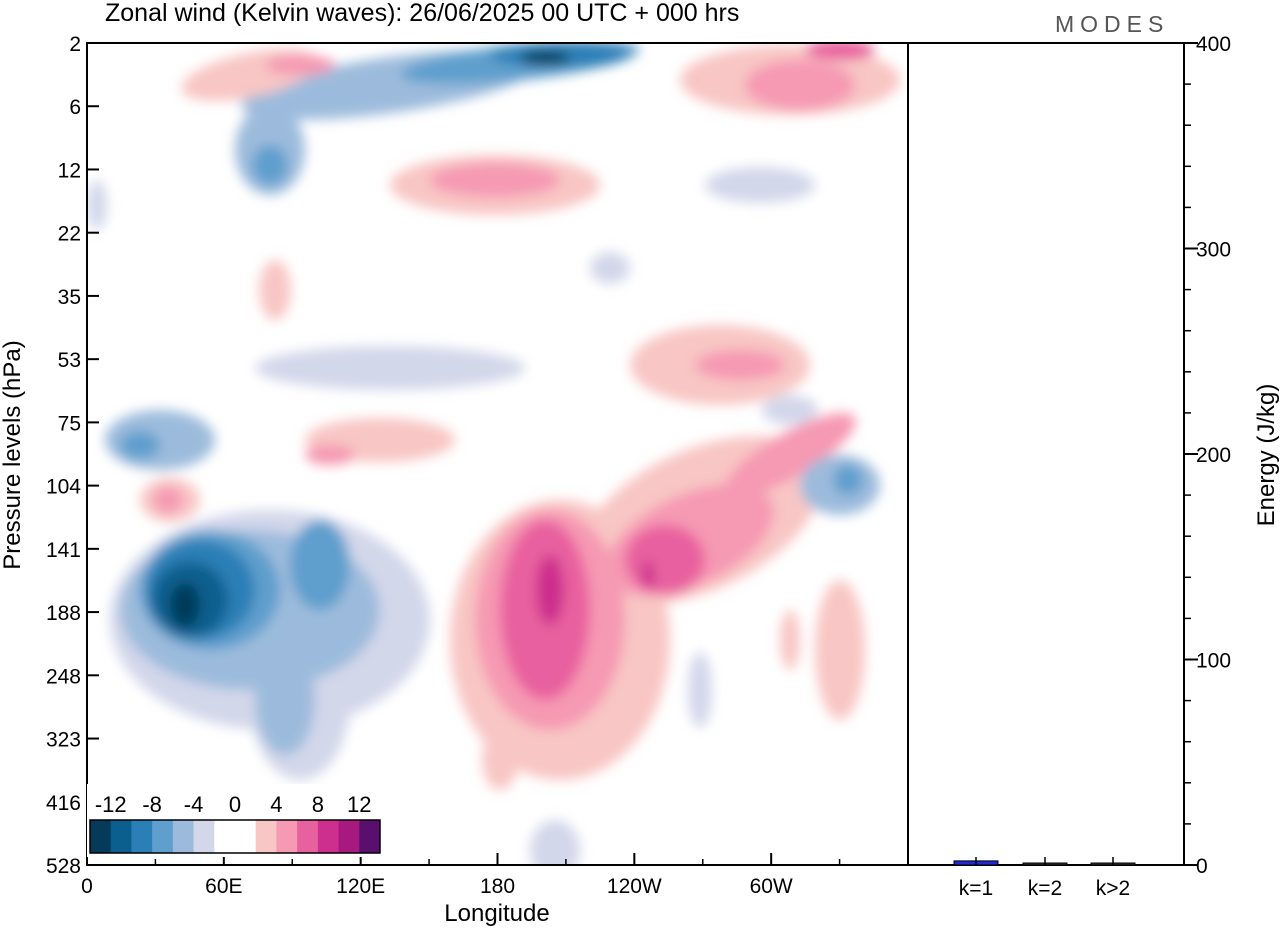 The image size is (1280, 930). Describe the element at coordinates (63, 613) in the screenshot. I see `y-tick-label: 188` at that location.